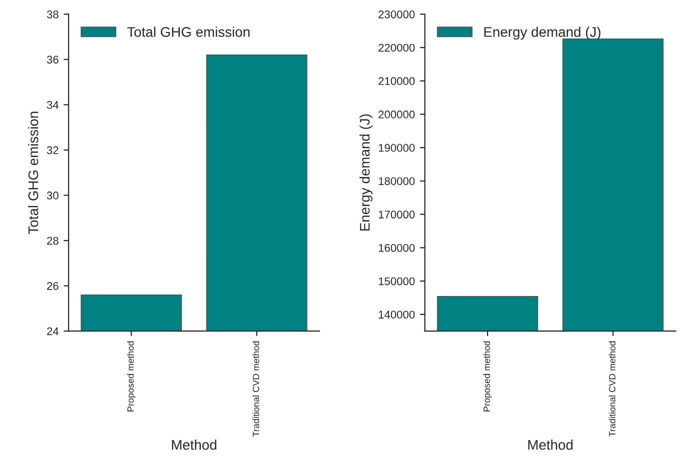 The width and height of the screenshot is (686, 473). What do you see at coordinates (396, 214) in the screenshot?
I see `y-tick-label: 170000` at bounding box center [396, 214].